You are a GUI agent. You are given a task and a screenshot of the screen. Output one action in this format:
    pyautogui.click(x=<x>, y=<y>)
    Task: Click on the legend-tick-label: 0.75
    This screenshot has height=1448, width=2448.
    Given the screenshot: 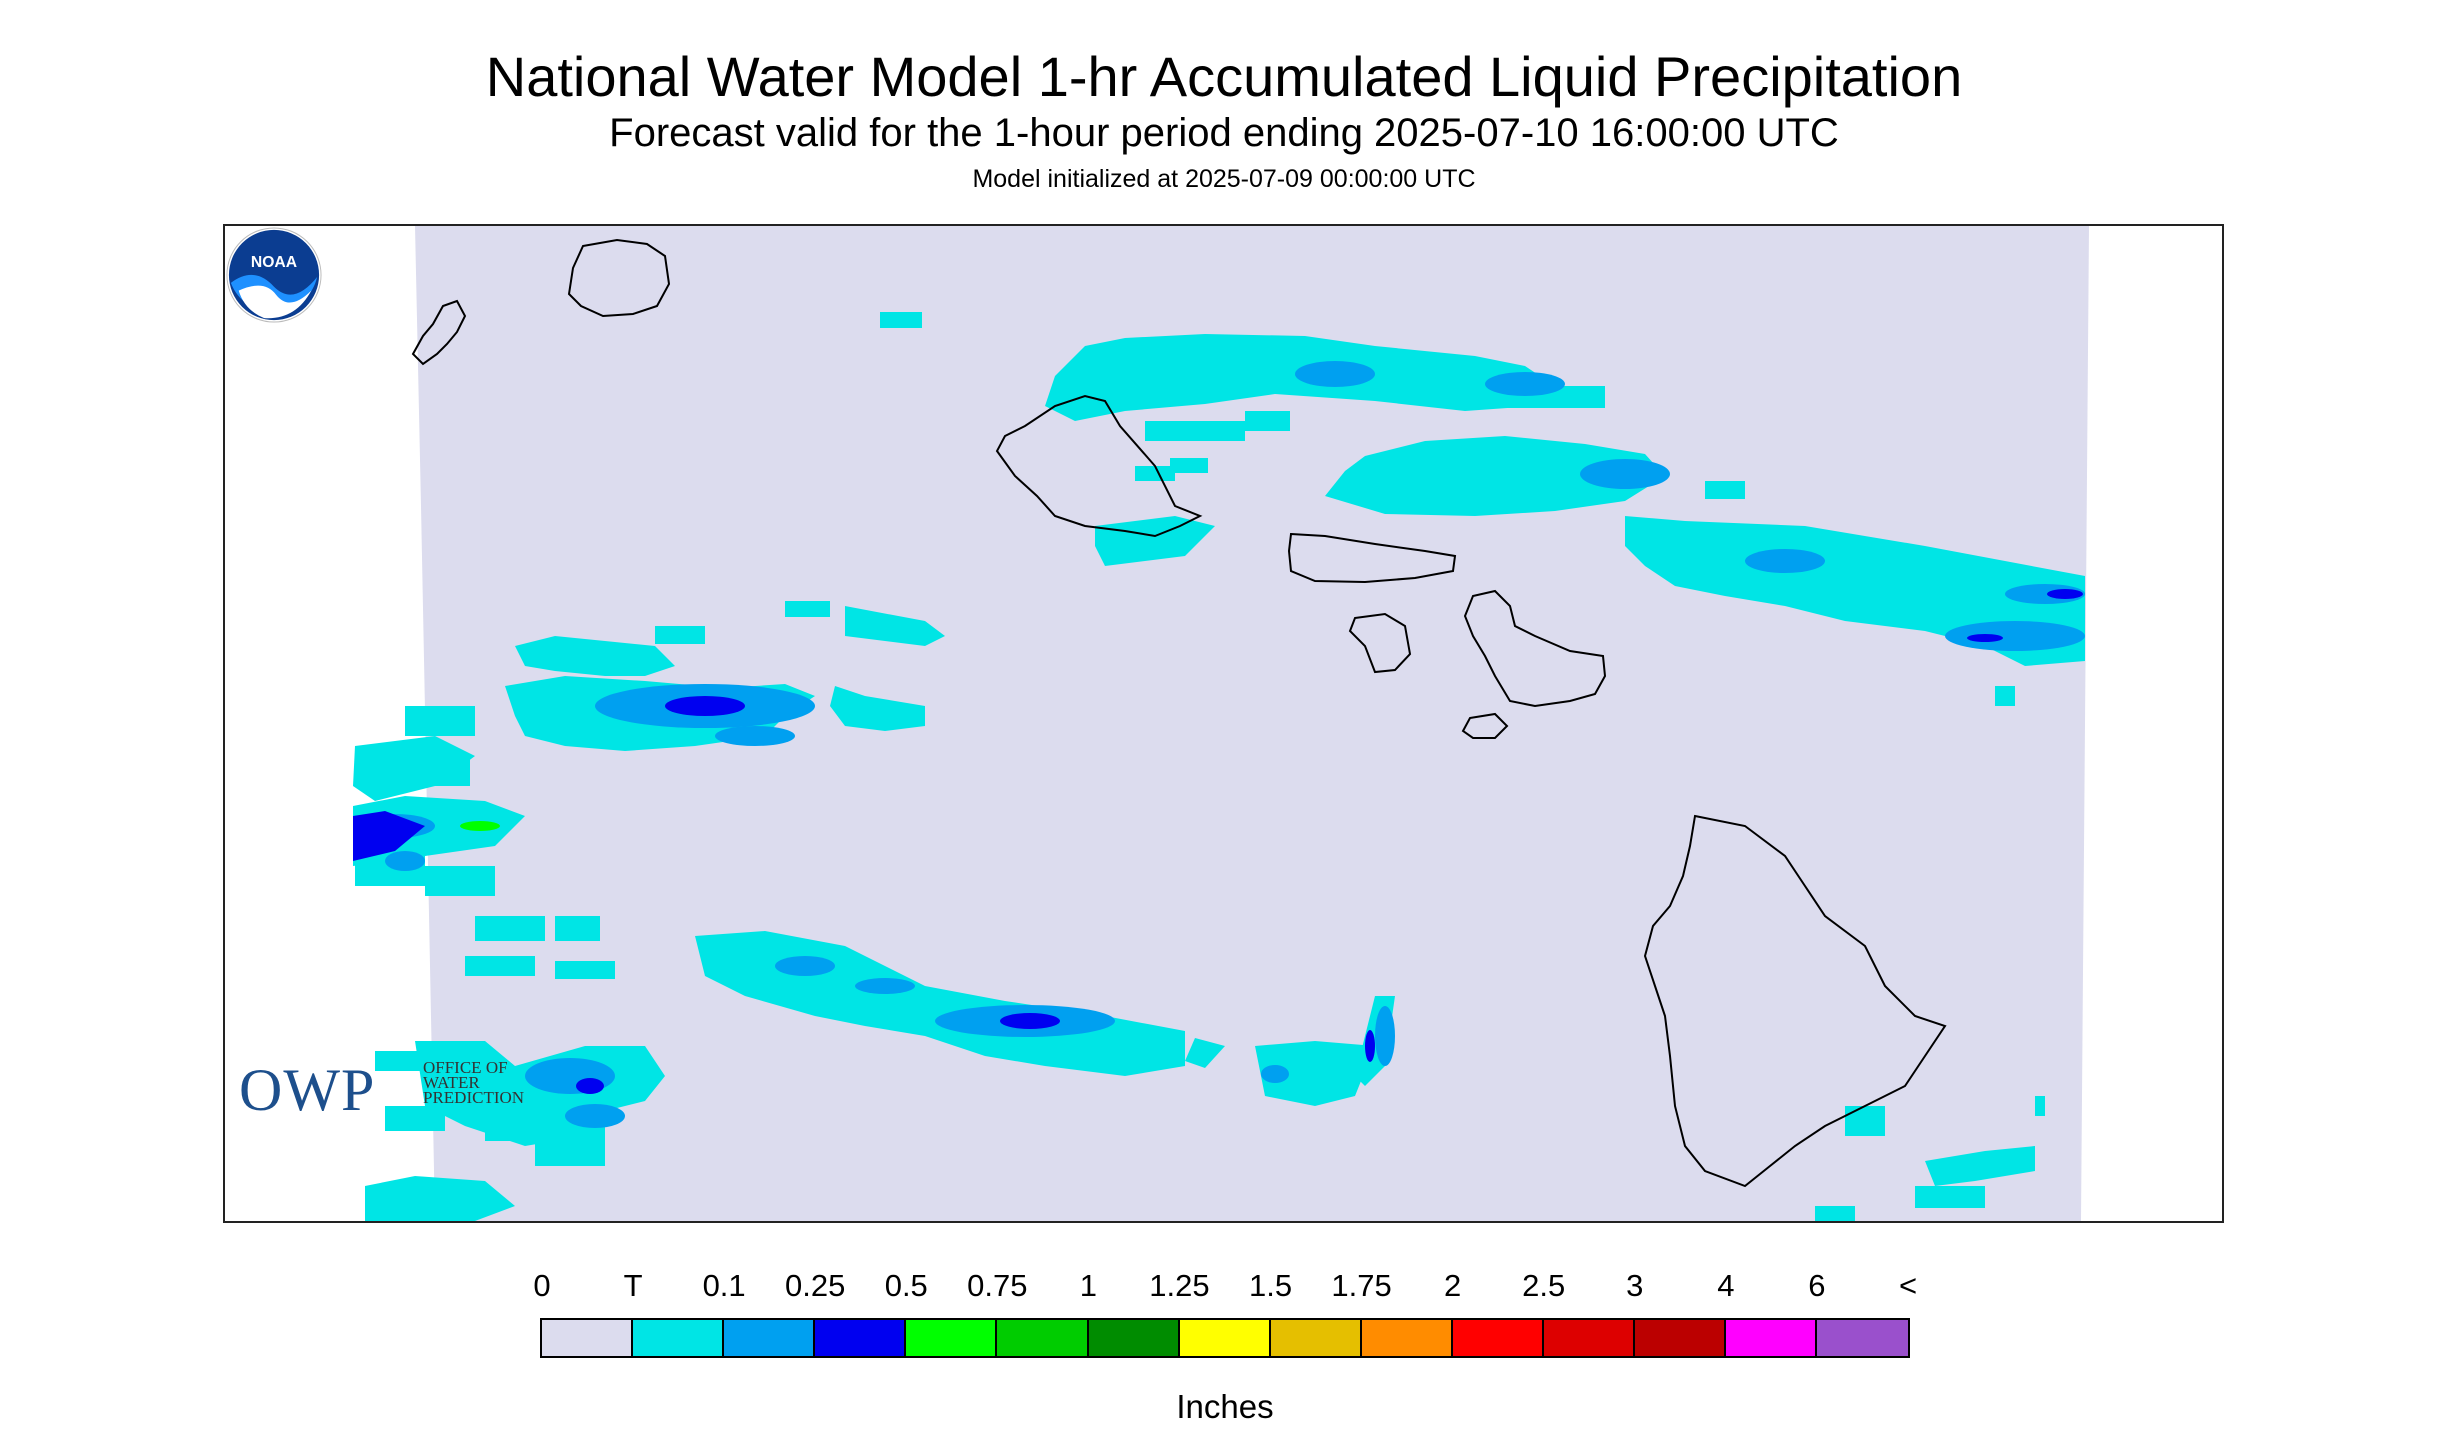 What is the action you would take?
    pyautogui.click(x=997, y=1285)
    